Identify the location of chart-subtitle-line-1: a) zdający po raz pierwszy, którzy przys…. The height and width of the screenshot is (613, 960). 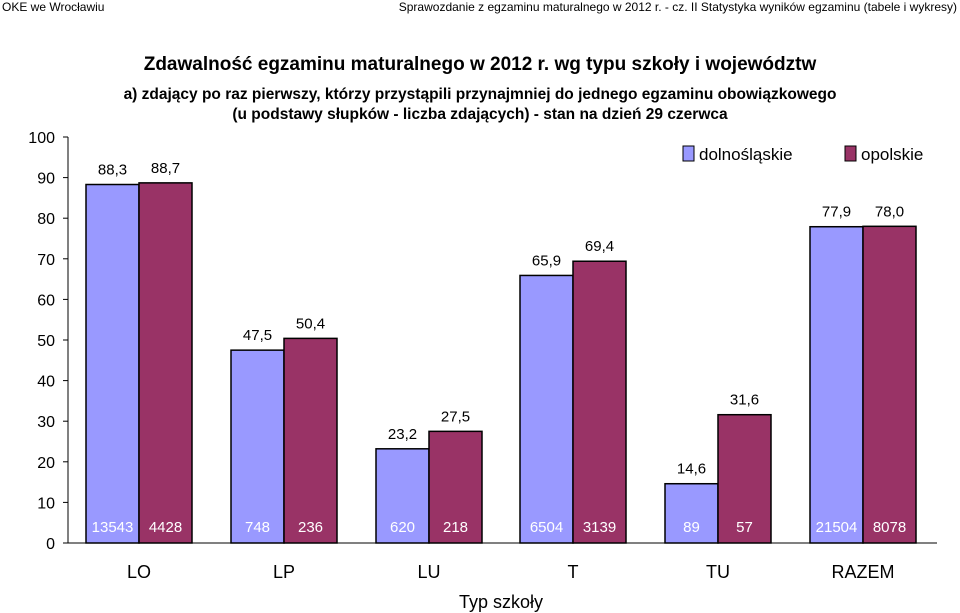
(480, 94).